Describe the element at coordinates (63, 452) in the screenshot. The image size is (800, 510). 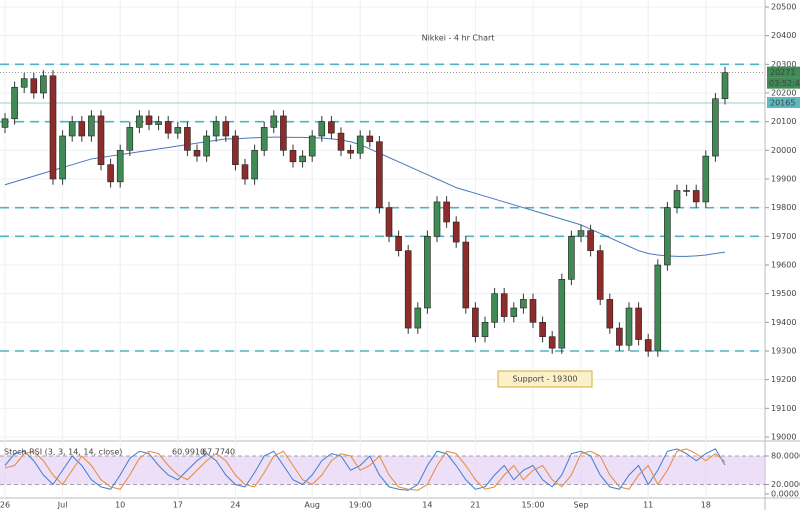
I see `indicator-title: Stoch RSI (3, 3, 14, 14, close)` at that location.